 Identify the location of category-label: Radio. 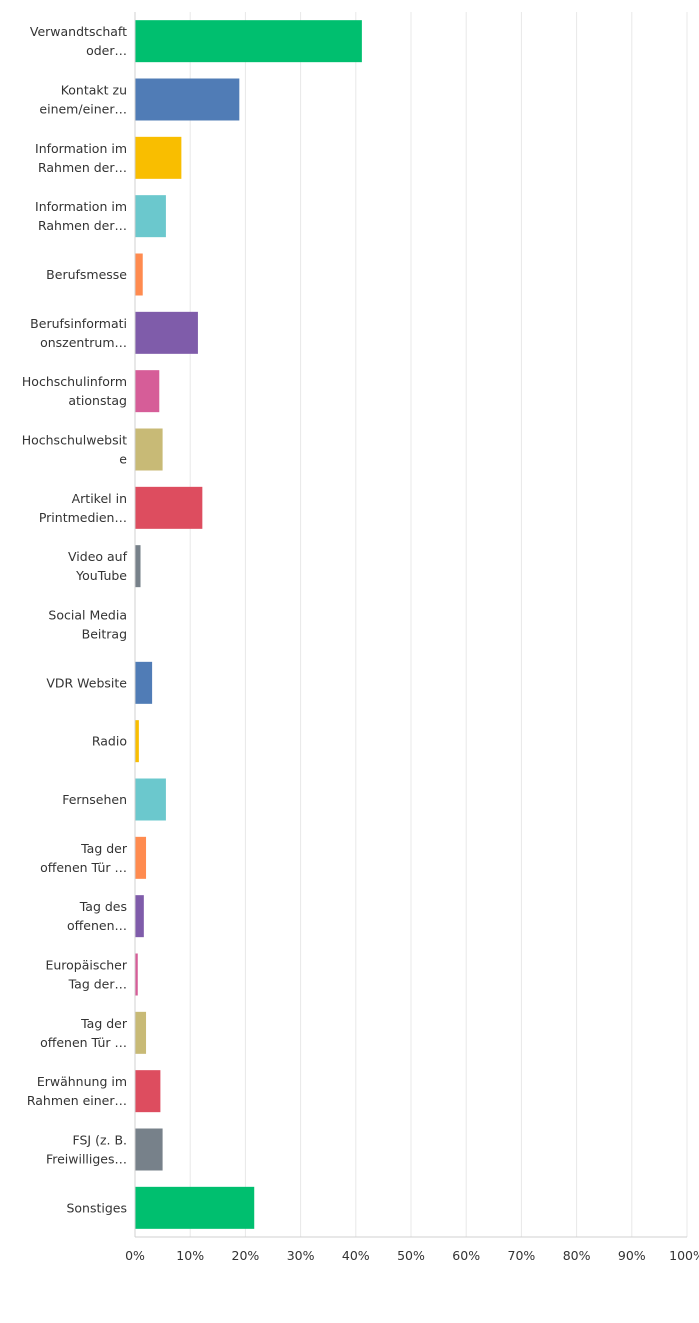
(109, 741).